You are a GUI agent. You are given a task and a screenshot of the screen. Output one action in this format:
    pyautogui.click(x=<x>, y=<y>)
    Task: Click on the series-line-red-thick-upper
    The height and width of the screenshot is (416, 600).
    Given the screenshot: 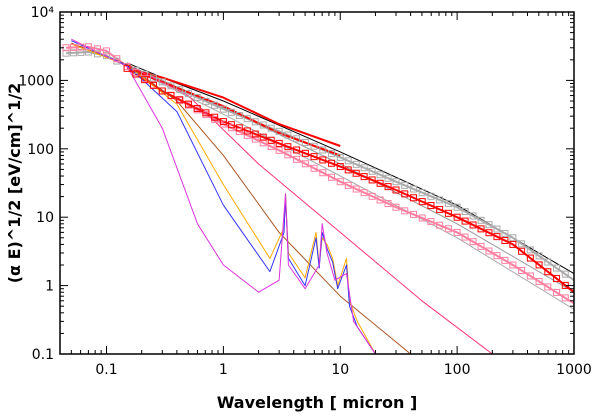 What is the action you would take?
    pyautogui.click(x=233, y=107)
    